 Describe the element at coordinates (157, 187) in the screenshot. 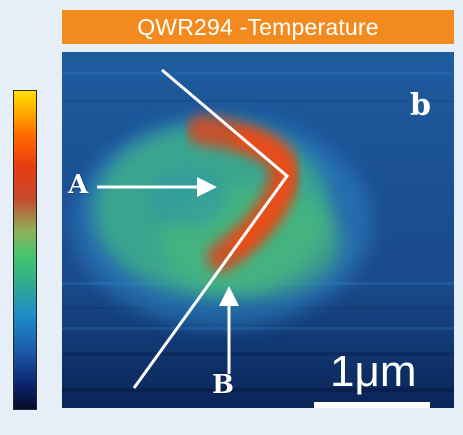

I see `arrow-a-icon` at that location.